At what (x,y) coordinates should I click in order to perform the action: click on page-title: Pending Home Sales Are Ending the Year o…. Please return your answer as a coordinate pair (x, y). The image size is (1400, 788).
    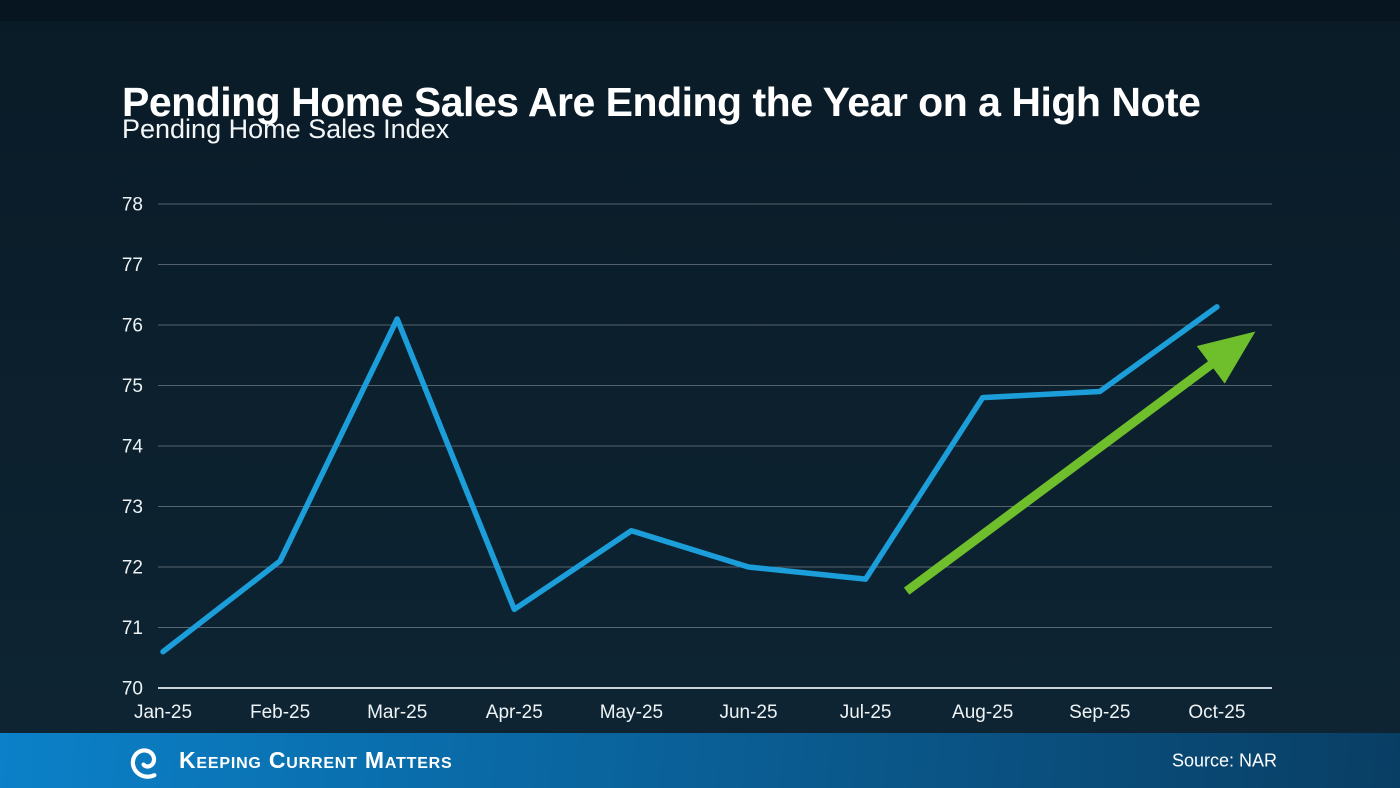
    Looking at the image, I should click on (661, 102).